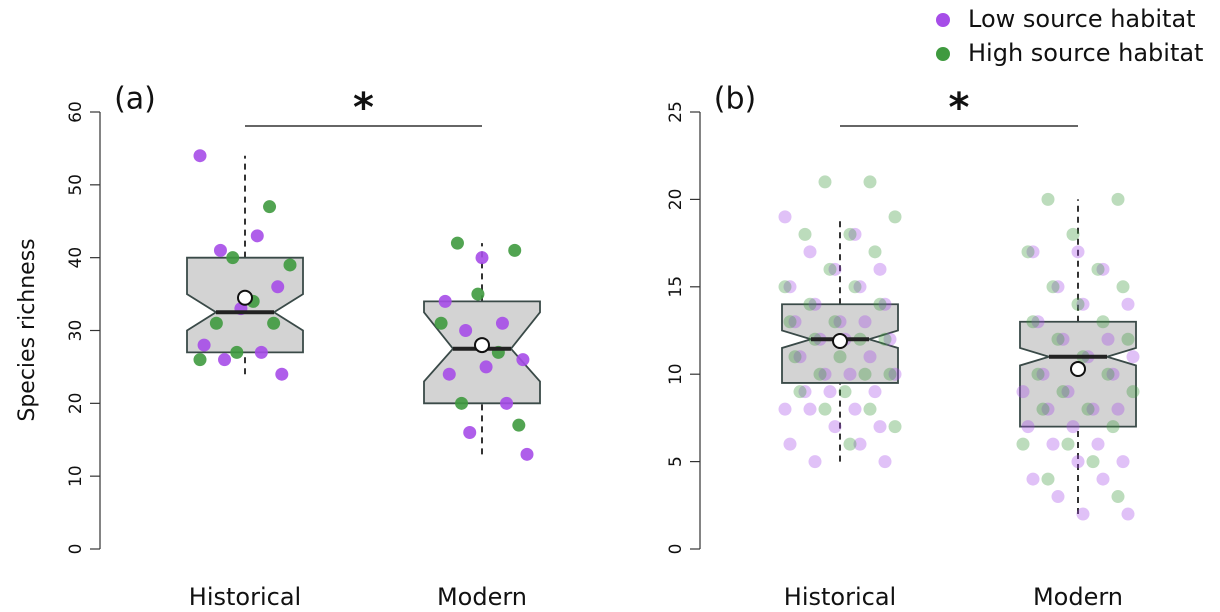 This screenshot has width=1220, height=612. What do you see at coordinates (76, 258) in the screenshot?
I see `y-tick-label: 40` at bounding box center [76, 258].